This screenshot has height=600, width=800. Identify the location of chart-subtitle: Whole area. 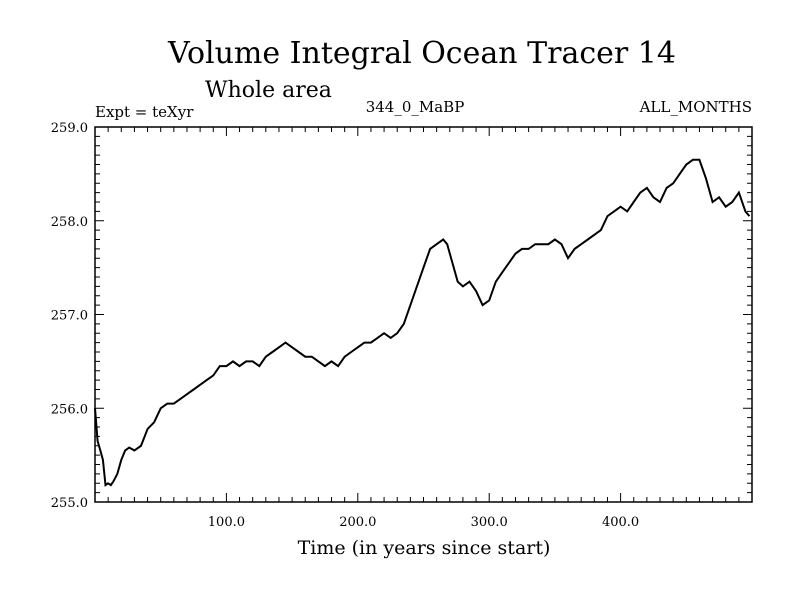
(268, 90).